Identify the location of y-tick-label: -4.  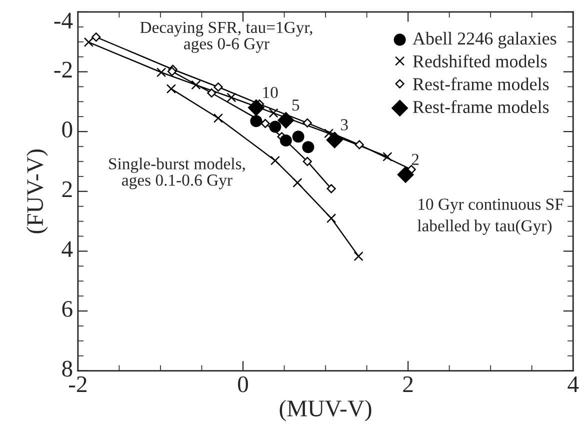
(63, 20).